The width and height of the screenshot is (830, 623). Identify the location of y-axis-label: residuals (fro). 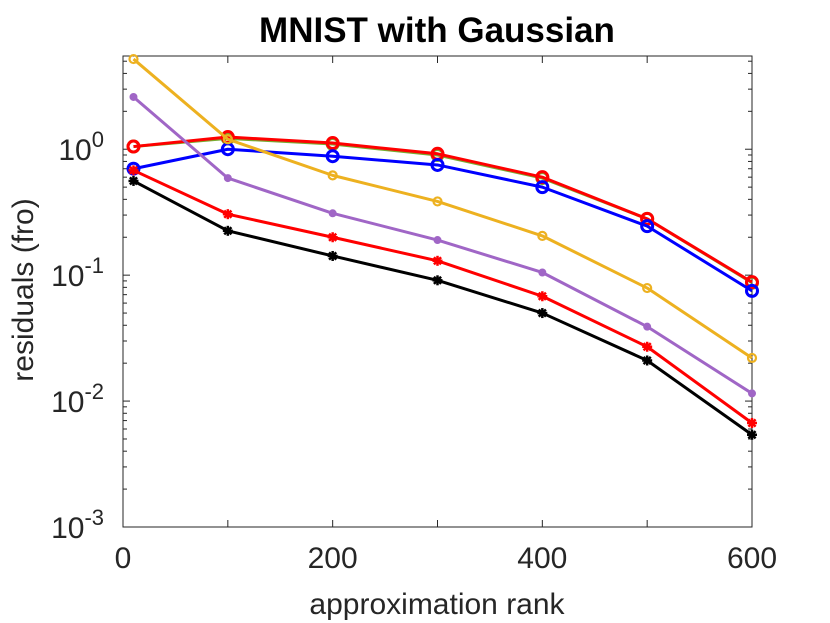
(23, 289).